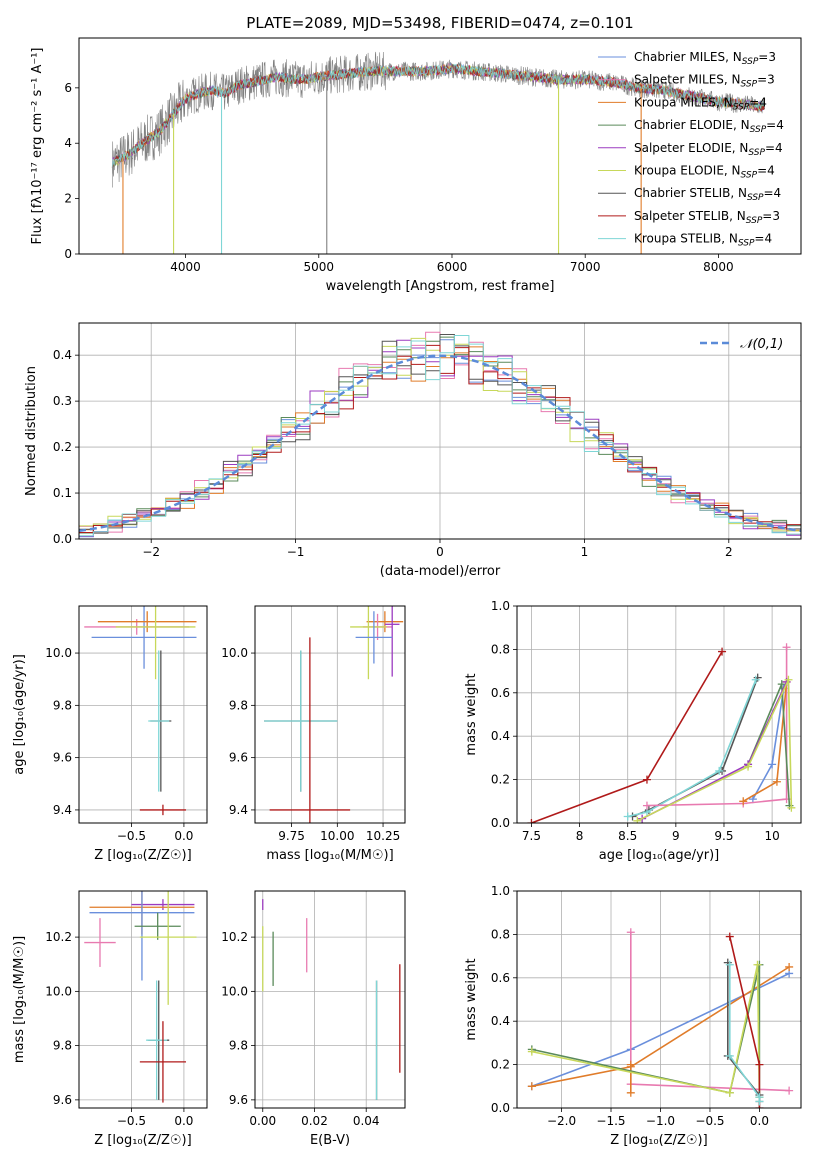  Describe the element at coordinates (658, 1140) in the screenshot. I see `x-axis-label: Z [log₁₀(Z/Z☉)]` at that location.